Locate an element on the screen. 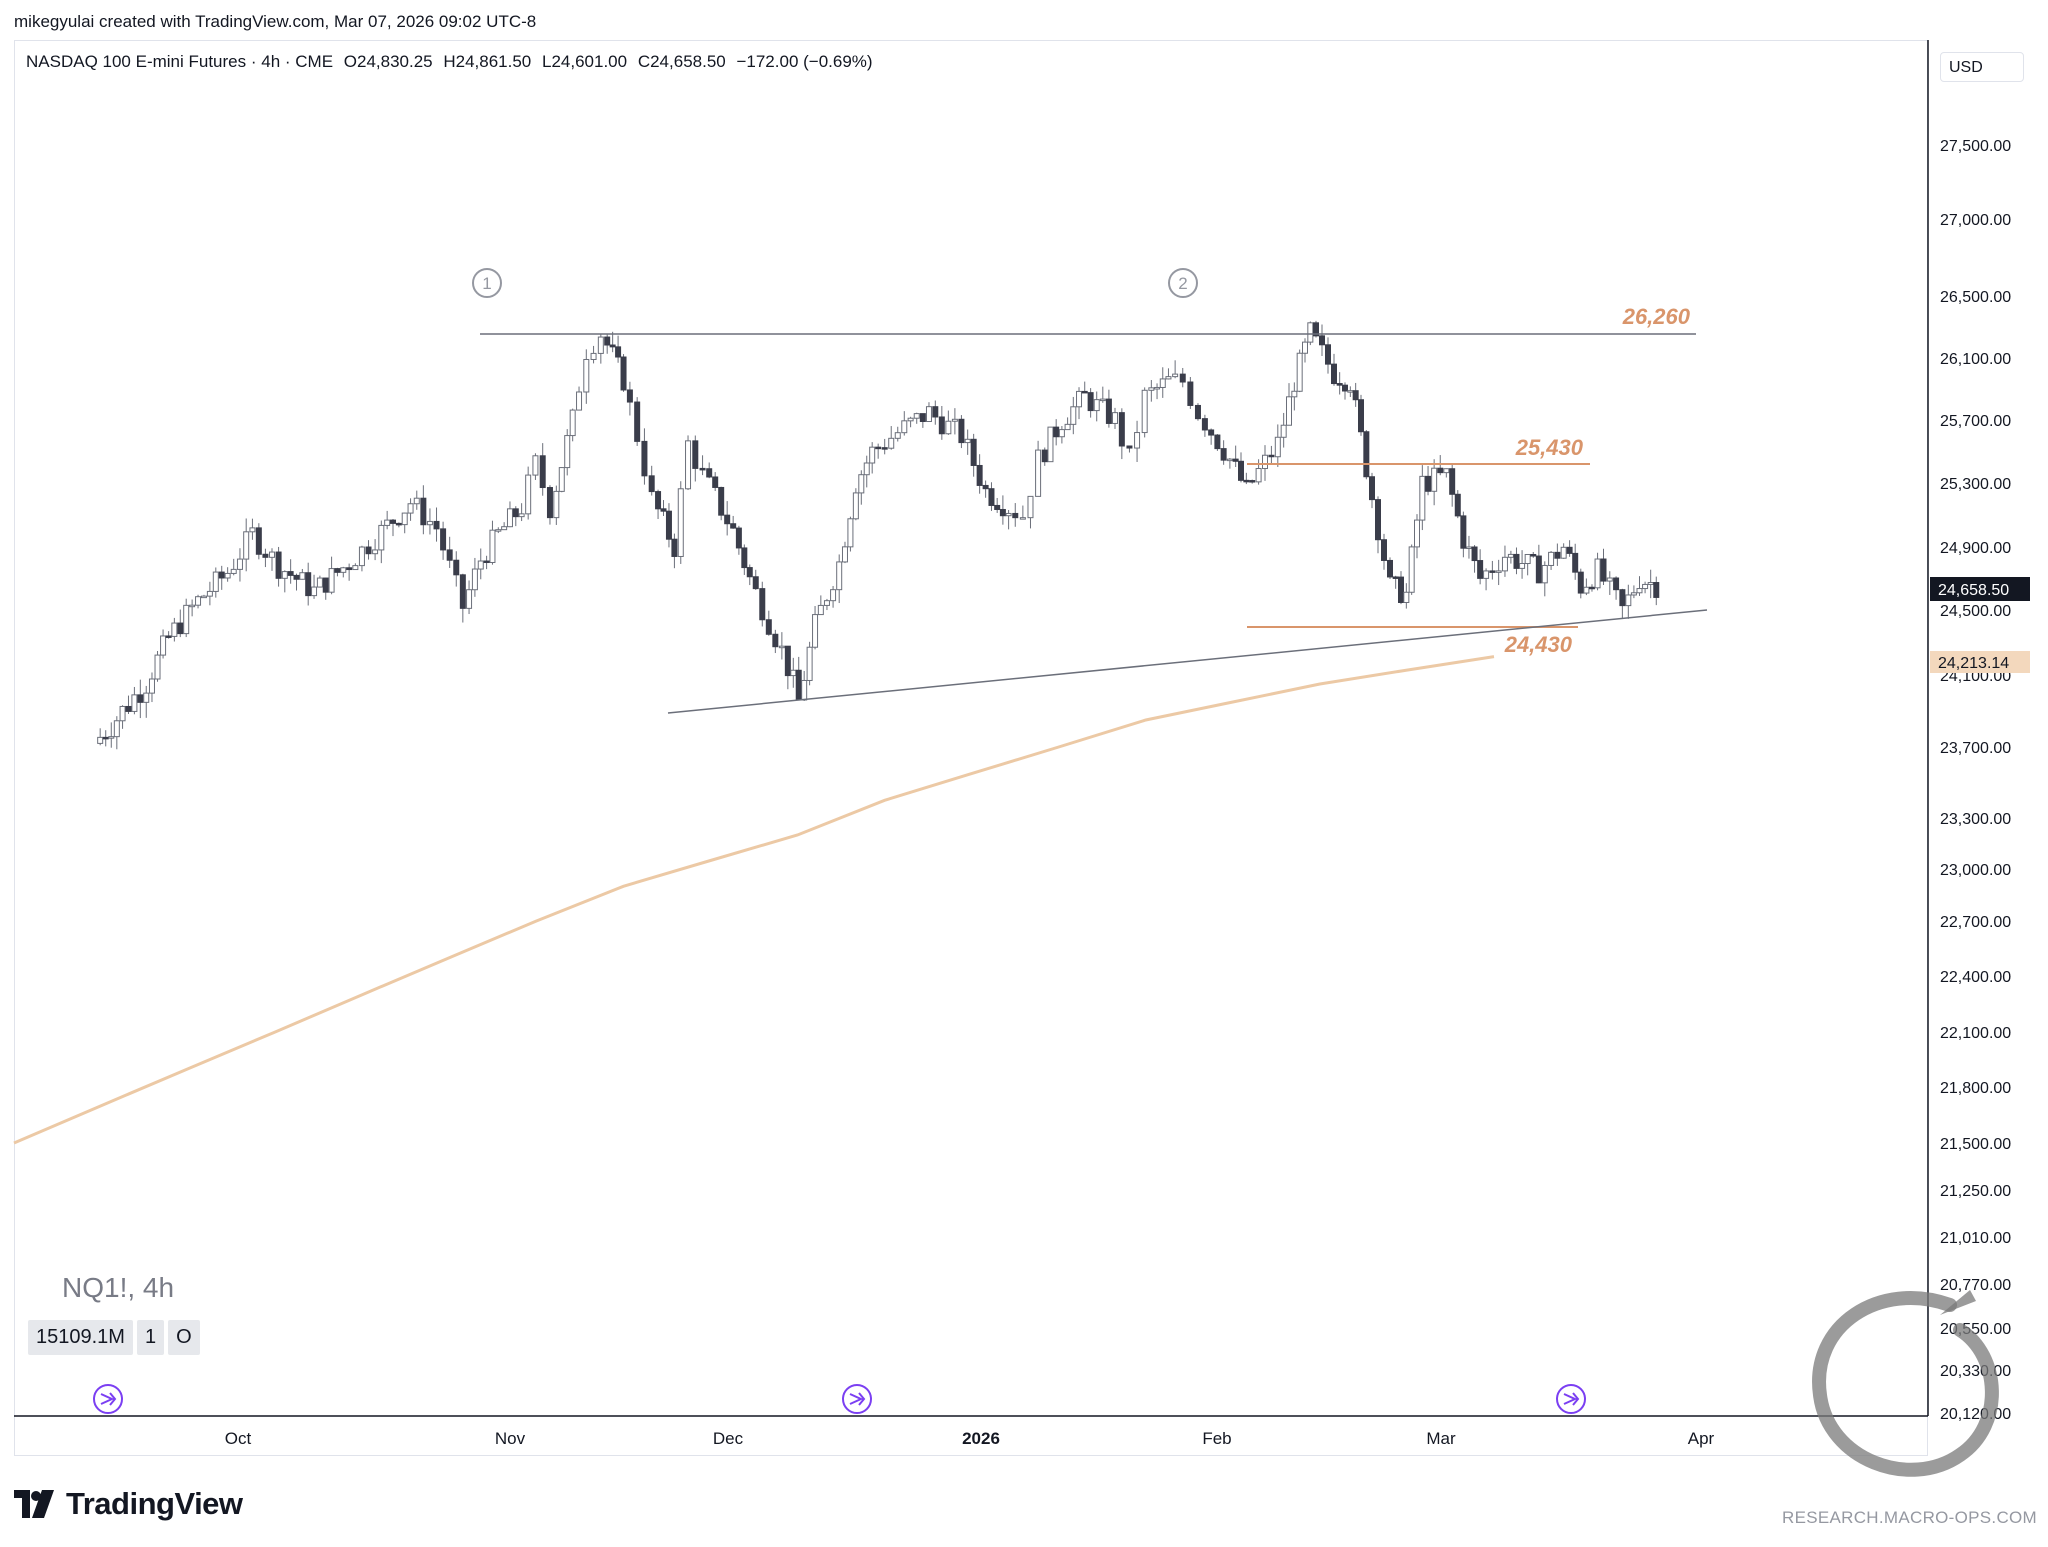 This screenshot has width=2048, height=1547. open-value: O24,830.25 is located at coordinates (388, 61).